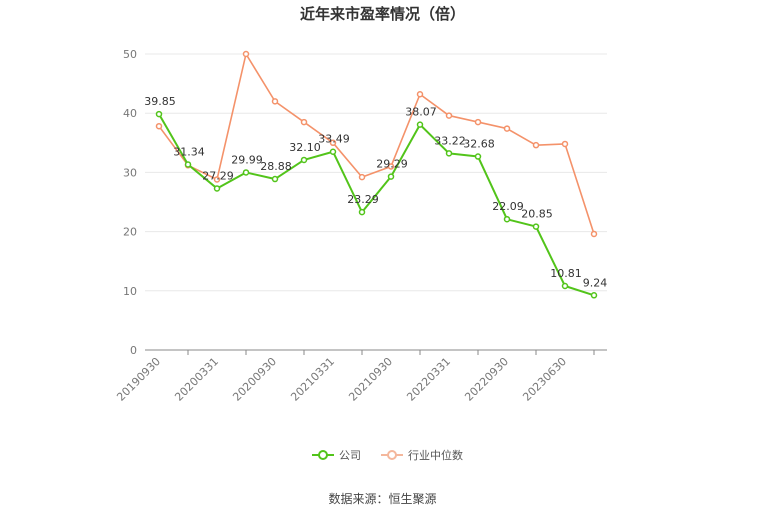 The height and width of the screenshot is (517, 765). I want to click on data-label: 39.85, so click(160, 101).